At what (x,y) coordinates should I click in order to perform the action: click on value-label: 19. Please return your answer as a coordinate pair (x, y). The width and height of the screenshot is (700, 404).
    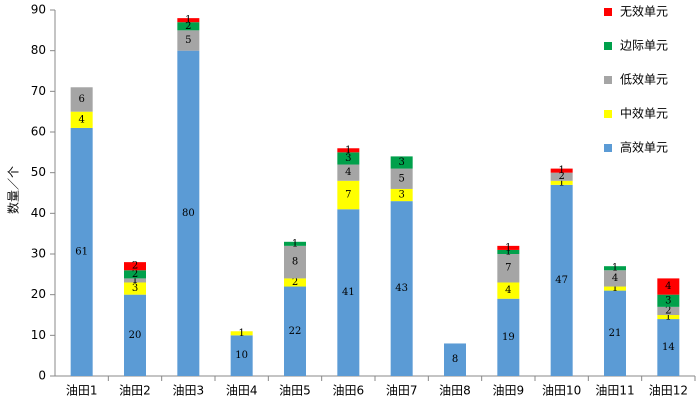
    Looking at the image, I should click on (508, 337).